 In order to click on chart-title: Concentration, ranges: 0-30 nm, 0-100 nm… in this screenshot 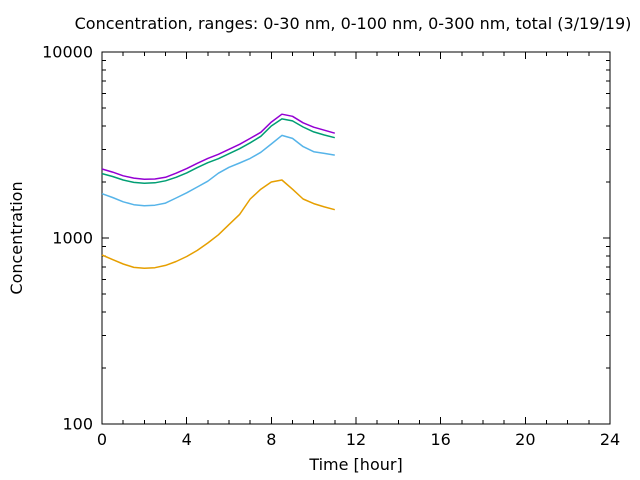, I will do `click(353, 23)`.